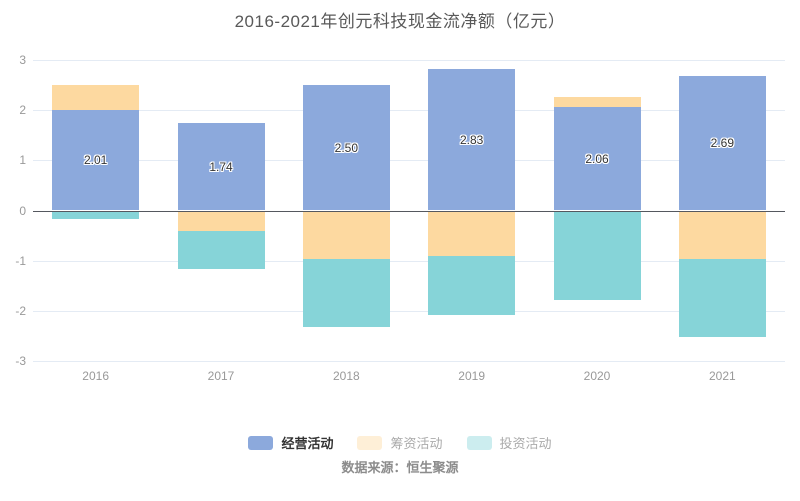  What do you see at coordinates (400, 467) in the screenshot?
I see `data-source-label: 数据来源：恒生聚源` at bounding box center [400, 467].